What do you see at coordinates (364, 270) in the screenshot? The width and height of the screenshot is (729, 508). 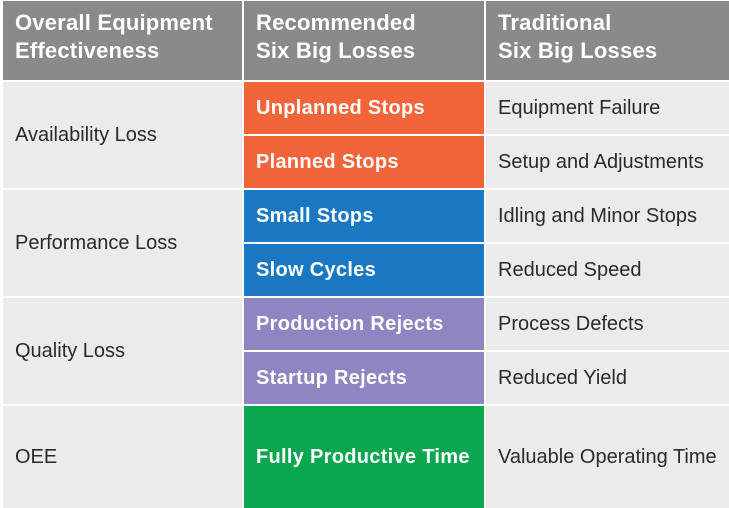 I see `recommended-slow-cycles: Slow Cycles` at bounding box center [364, 270].